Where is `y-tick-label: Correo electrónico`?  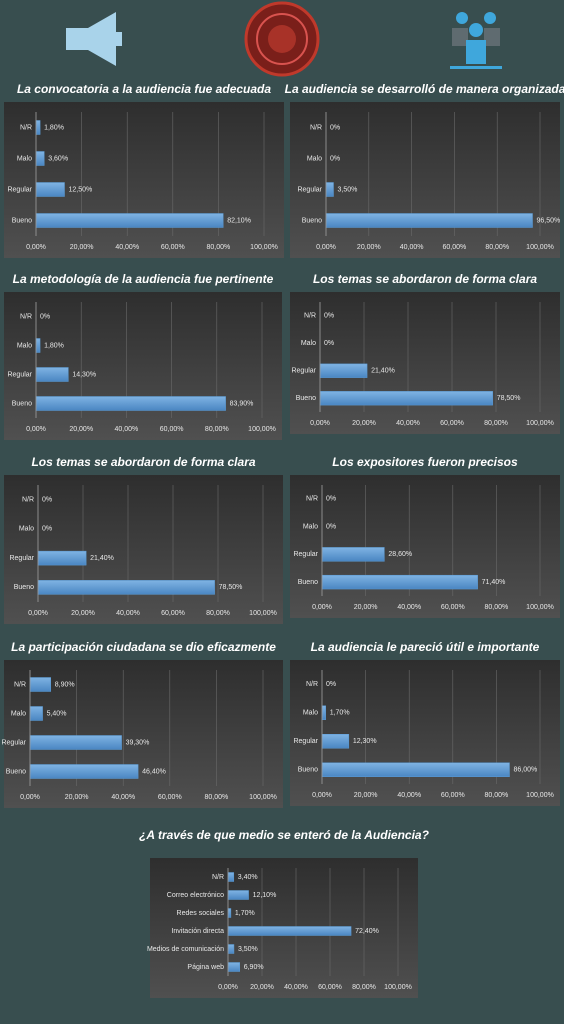
y-tick-label: Correo electrónico is located at coordinates (195, 895).